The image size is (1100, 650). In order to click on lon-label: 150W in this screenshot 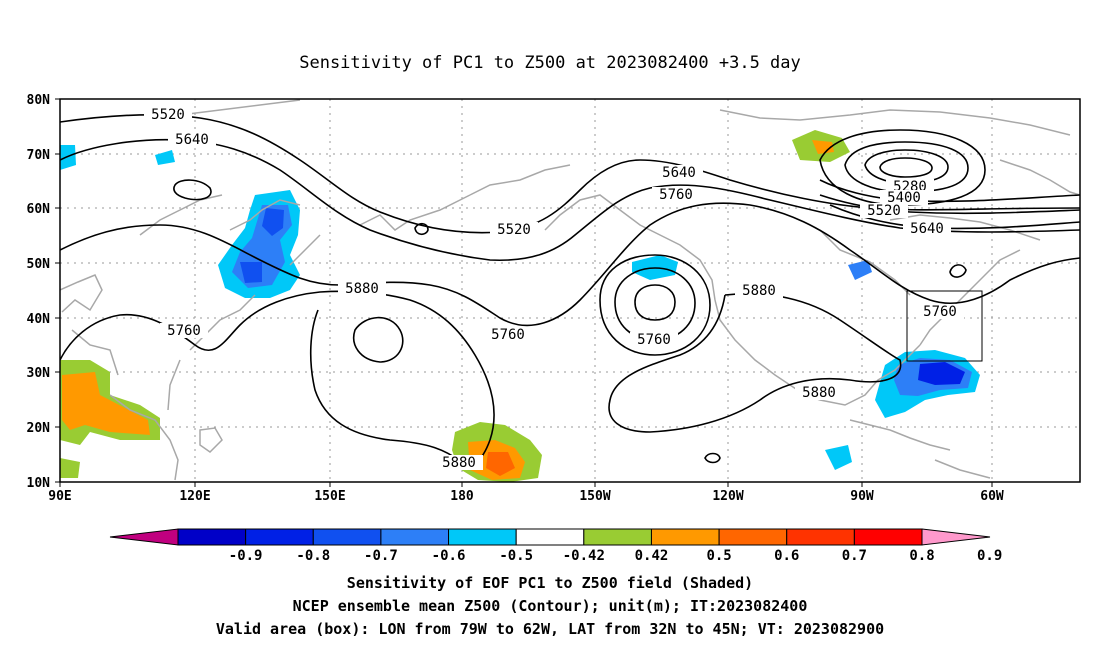, I will do `click(594, 496)`.